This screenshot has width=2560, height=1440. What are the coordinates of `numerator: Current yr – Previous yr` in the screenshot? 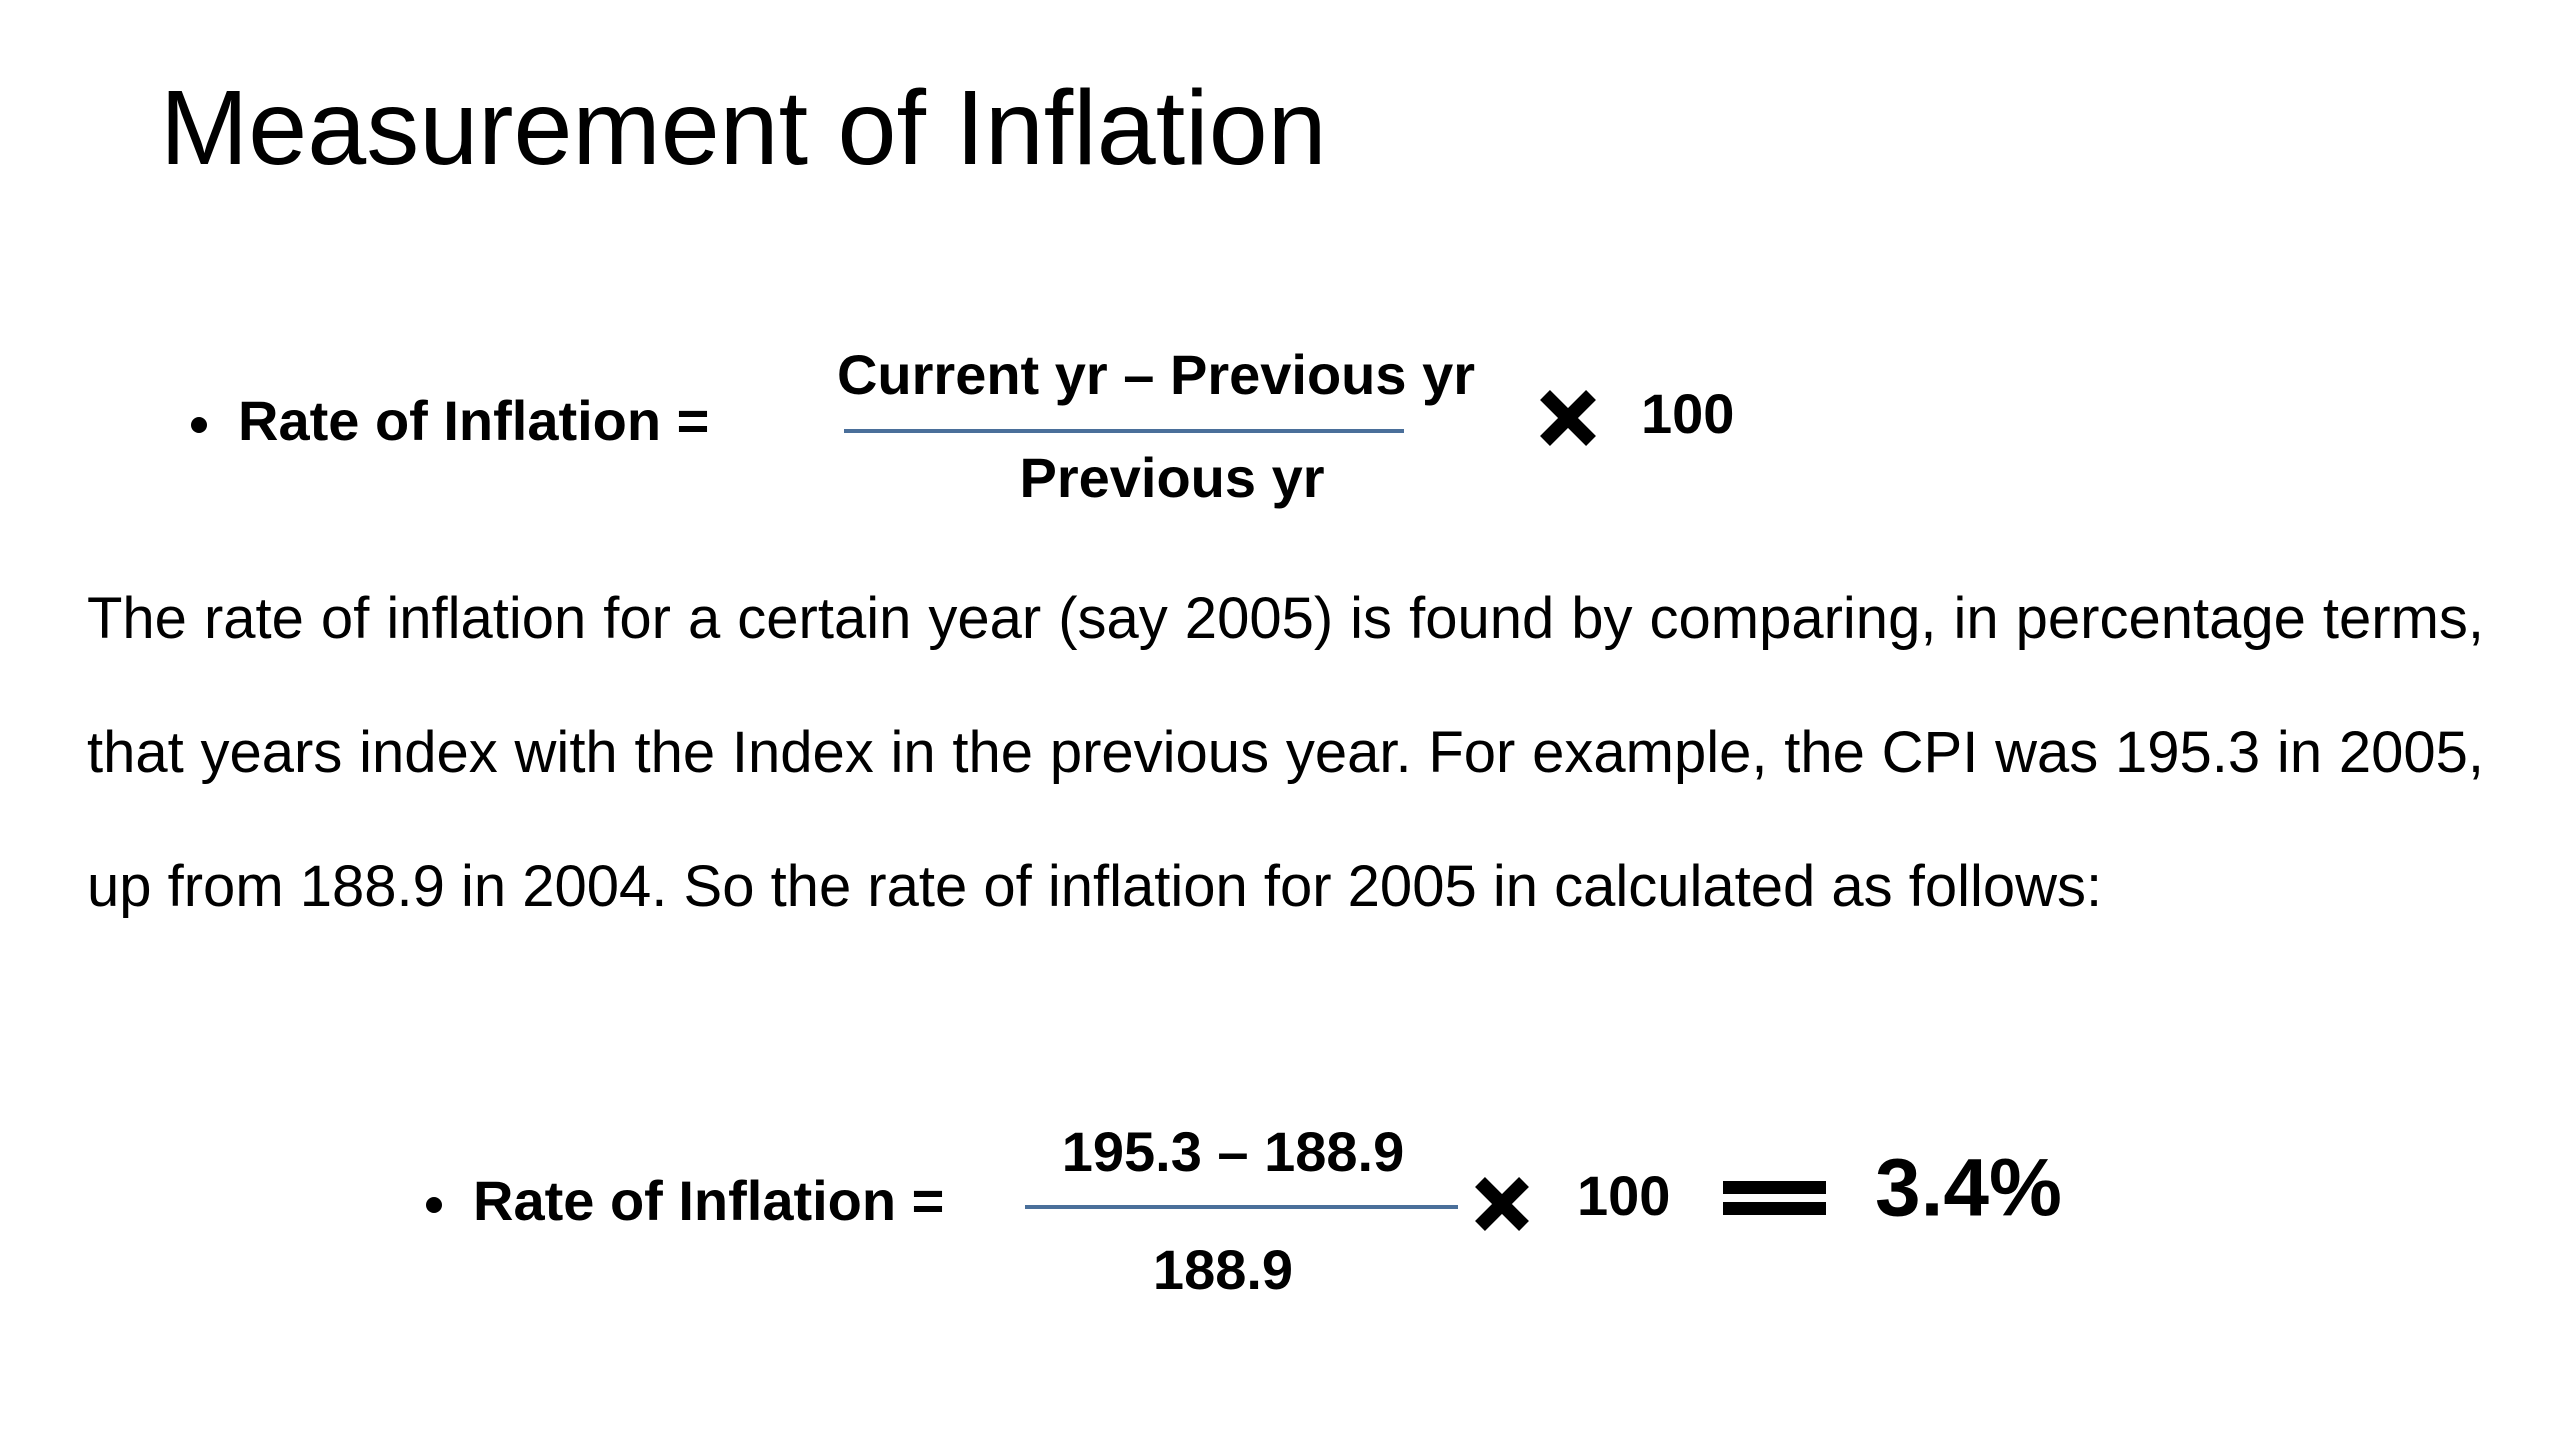 It's located at (1156, 374).